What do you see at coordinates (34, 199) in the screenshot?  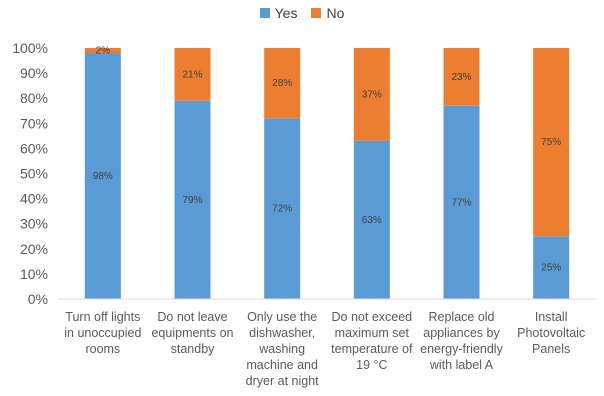 I see `y-tick-label: 40%` at bounding box center [34, 199].